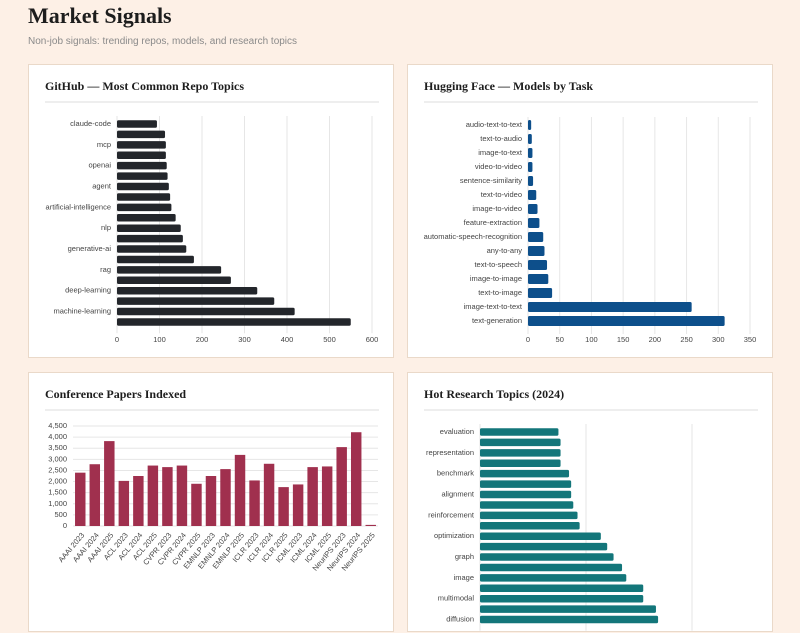 Image resolution: width=800 pixels, height=633 pixels. I want to click on y-tick-label: image-to-video, so click(497, 208).